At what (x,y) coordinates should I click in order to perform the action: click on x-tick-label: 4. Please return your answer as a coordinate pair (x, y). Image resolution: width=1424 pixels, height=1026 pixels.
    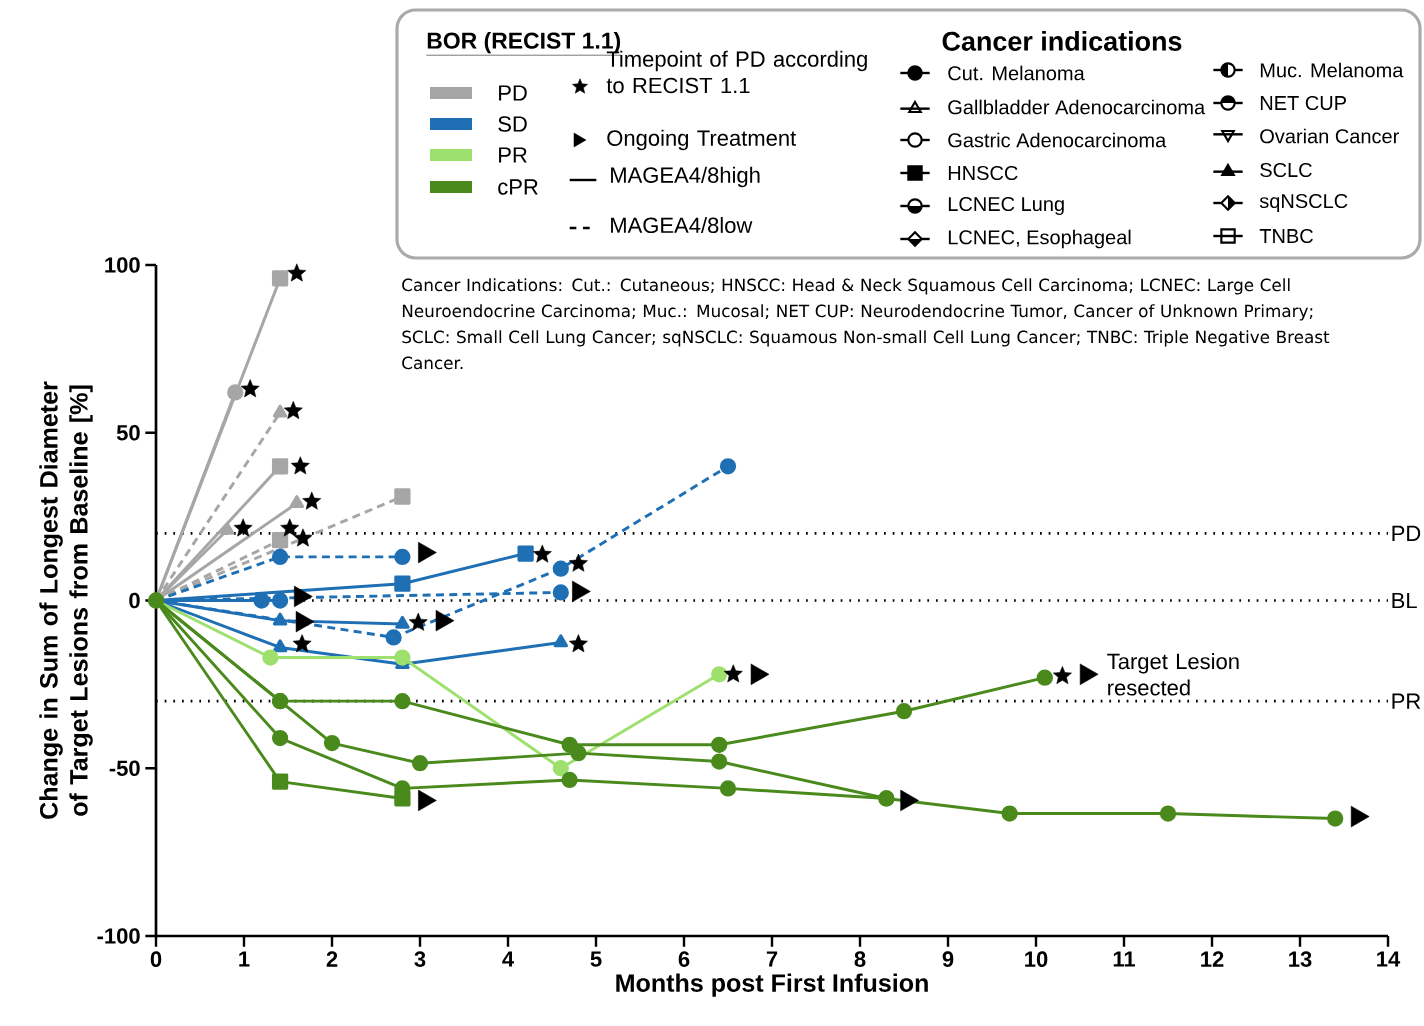
    Looking at the image, I should click on (508, 959).